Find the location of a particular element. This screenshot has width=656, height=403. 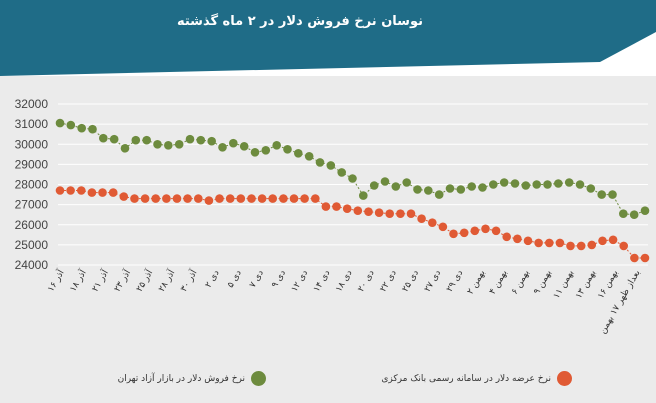

x-tick-label: آذر ۳۰ is located at coordinates (188, 280).